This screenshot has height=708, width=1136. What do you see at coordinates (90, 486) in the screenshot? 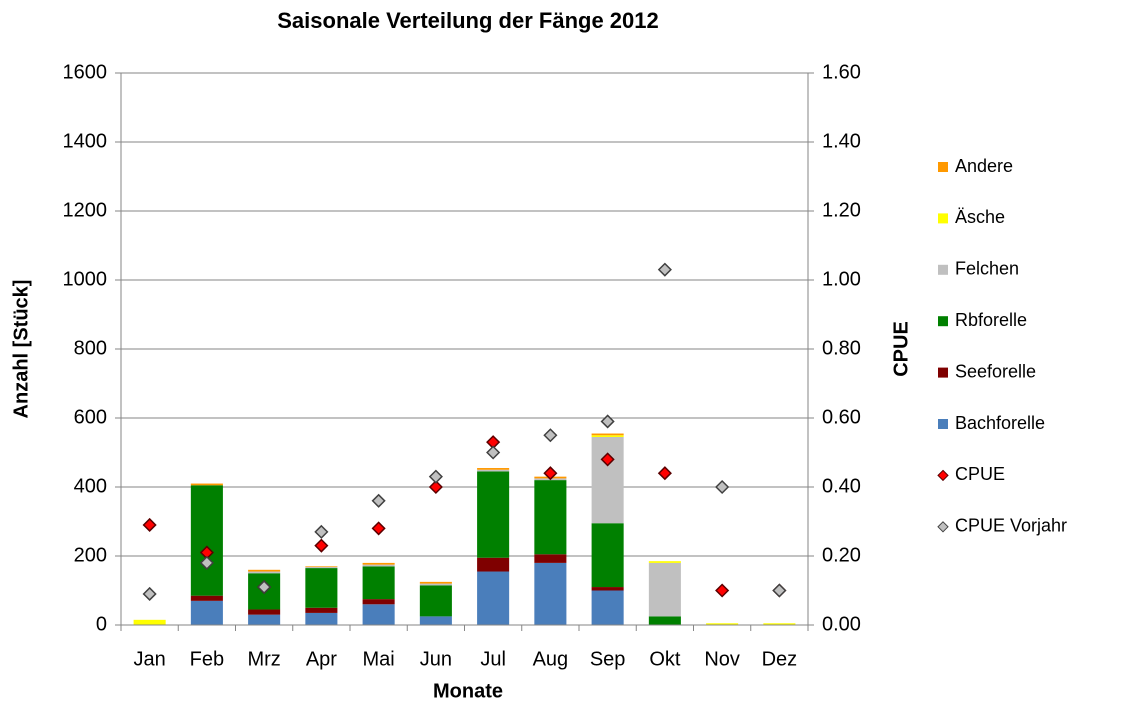
I see `y-tick-label: 400` at bounding box center [90, 486].